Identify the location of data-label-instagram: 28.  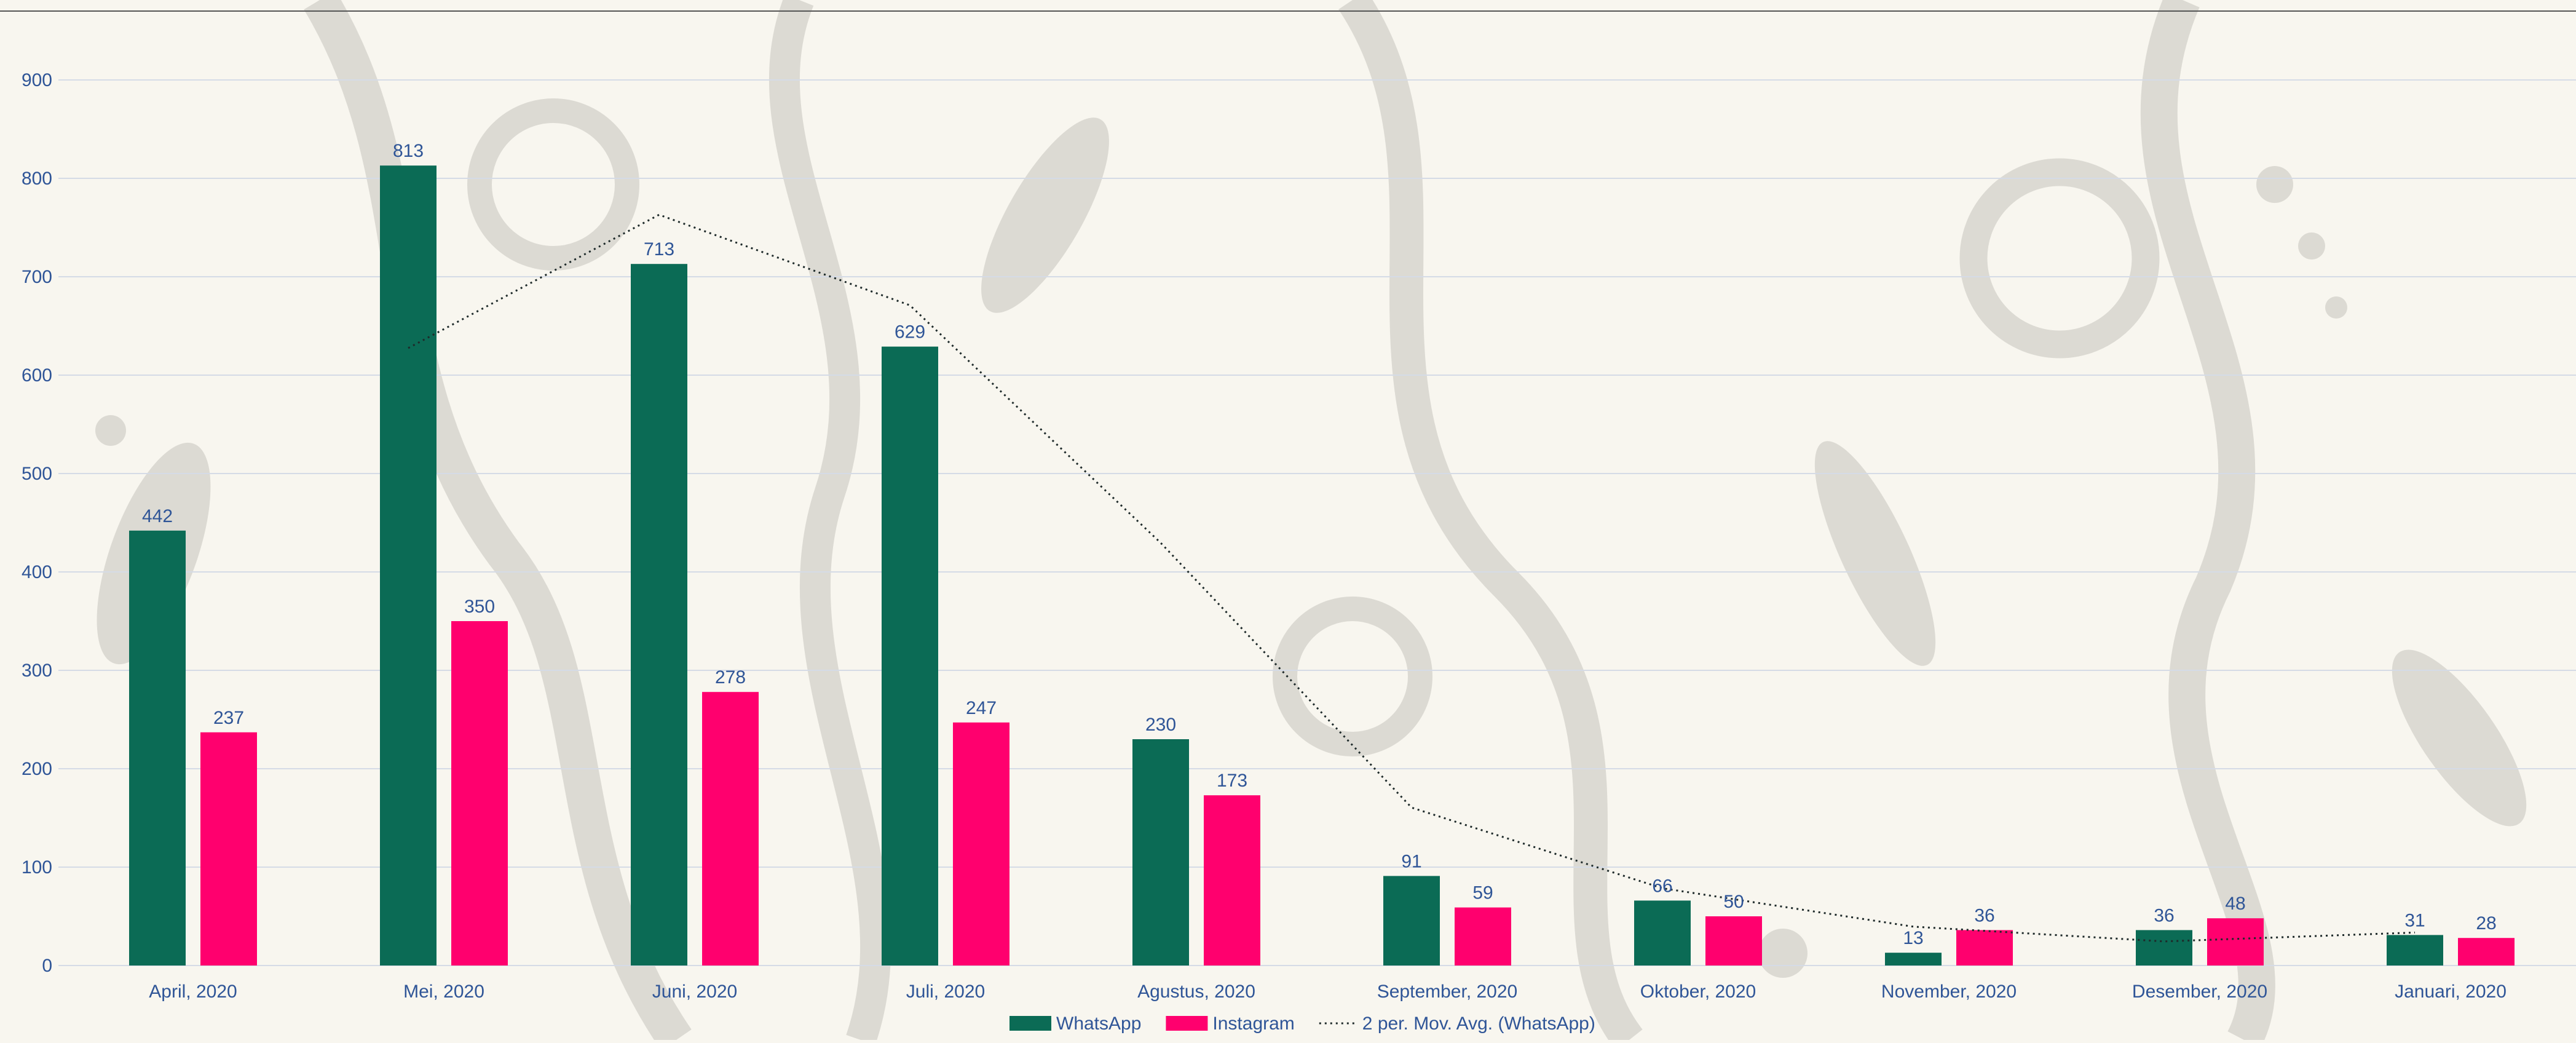
(2486, 923).